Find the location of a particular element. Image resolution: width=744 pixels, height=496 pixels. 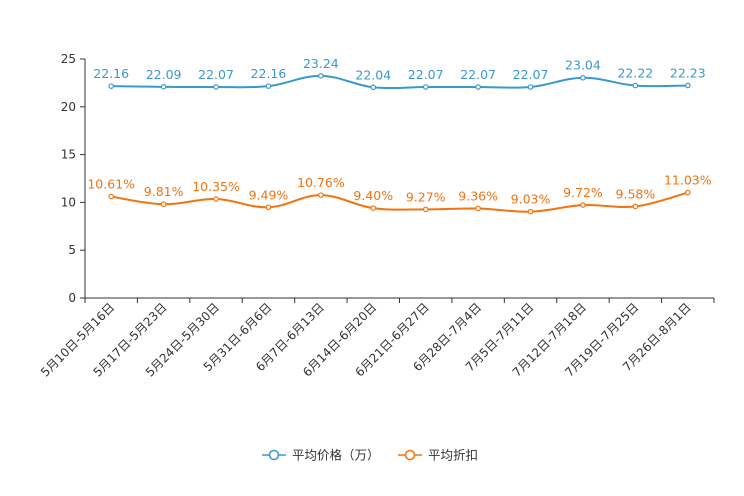

data-label: 22.23 is located at coordinates (688, 72).